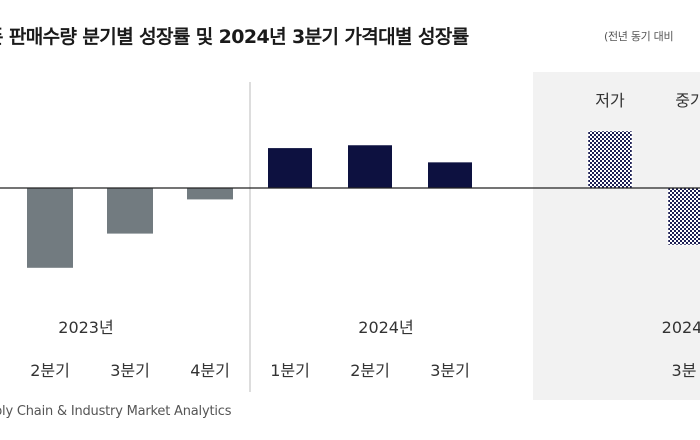 This screenshot has height=440, width=700. I want to click on chart-subtitle: (전년 동기 대비, so click(639, 36).